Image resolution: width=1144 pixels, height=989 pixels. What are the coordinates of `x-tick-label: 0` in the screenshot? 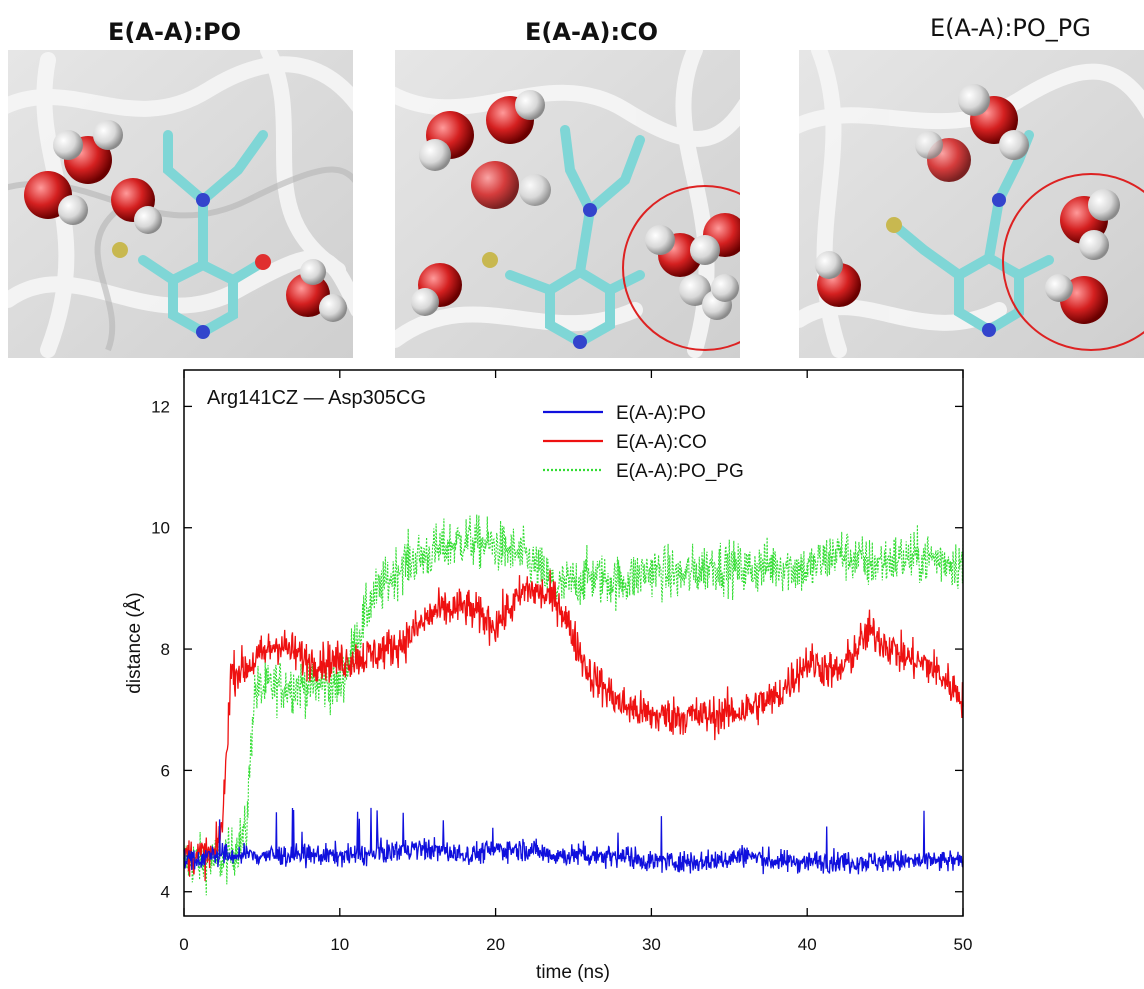 It's located at (183, 944).